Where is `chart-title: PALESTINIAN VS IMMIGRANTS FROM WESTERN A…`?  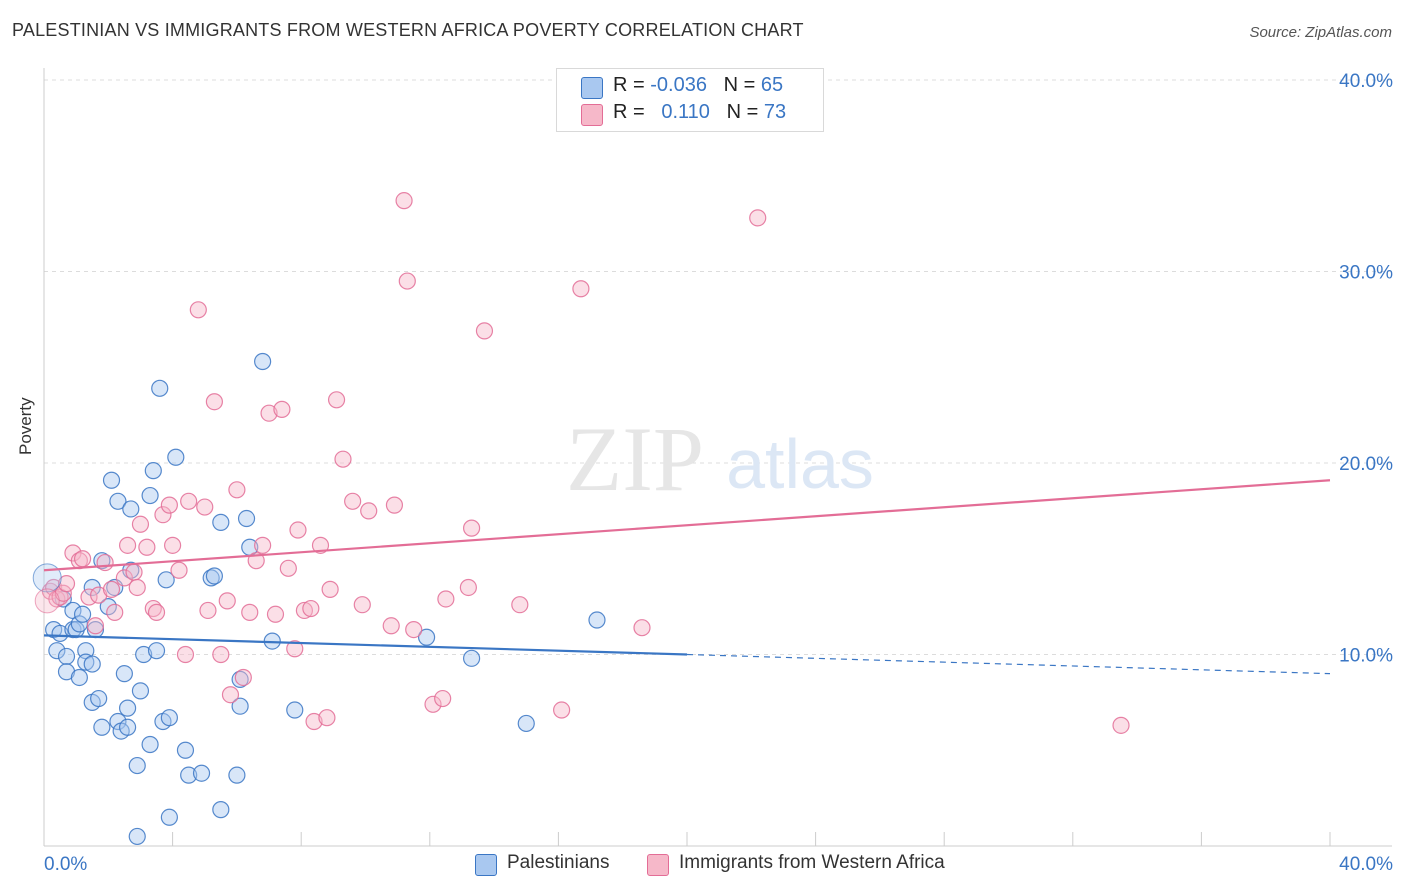 chart-title: PALESTINIAN VS IMMIGRANTS FROM WESTERN A… is located at coordinates (408, 30).